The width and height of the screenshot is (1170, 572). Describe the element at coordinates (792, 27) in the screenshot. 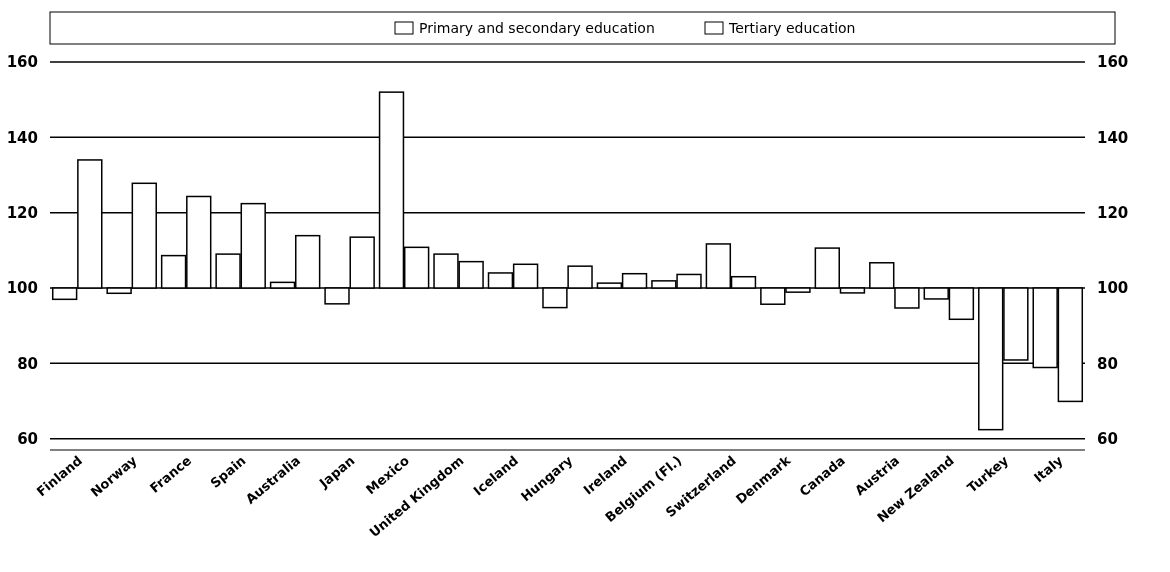

I see `legend-label: Tertiary education` at that location.